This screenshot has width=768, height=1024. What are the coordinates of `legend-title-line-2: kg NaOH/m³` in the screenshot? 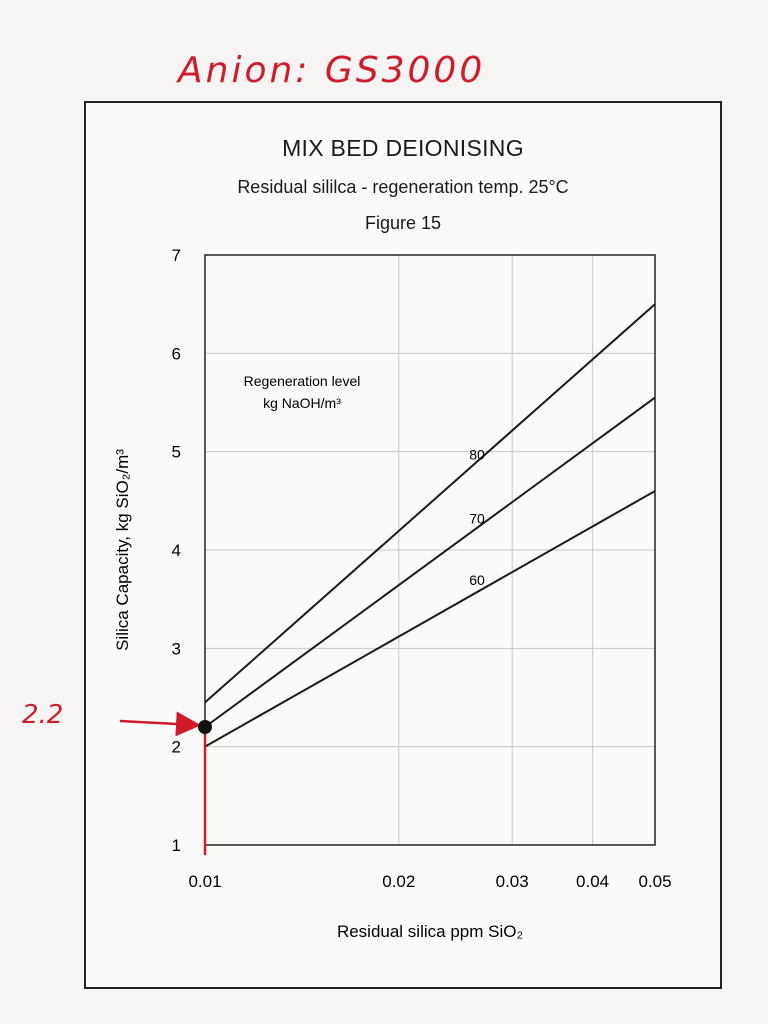 It's located at (302, 403).